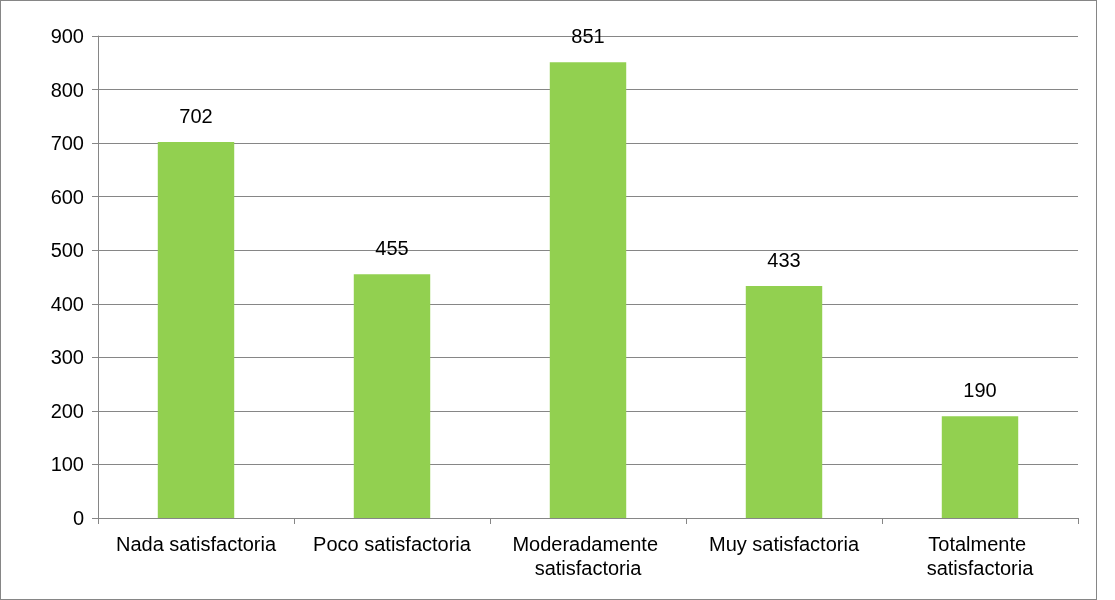 The height and width of the screenshot is (600, 1115). What do you see at coordinates (67, 143) in the screenshot?
I see `y-tick-label: 700` at bounding box center [67, 143].